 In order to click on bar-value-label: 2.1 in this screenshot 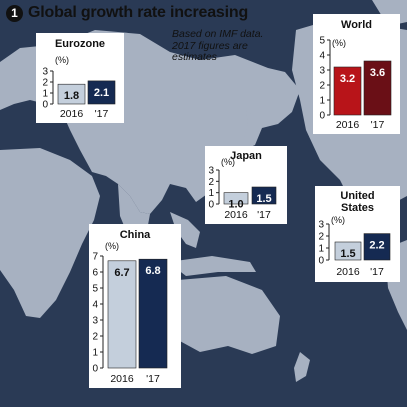, I will do `click(101, 93)`.